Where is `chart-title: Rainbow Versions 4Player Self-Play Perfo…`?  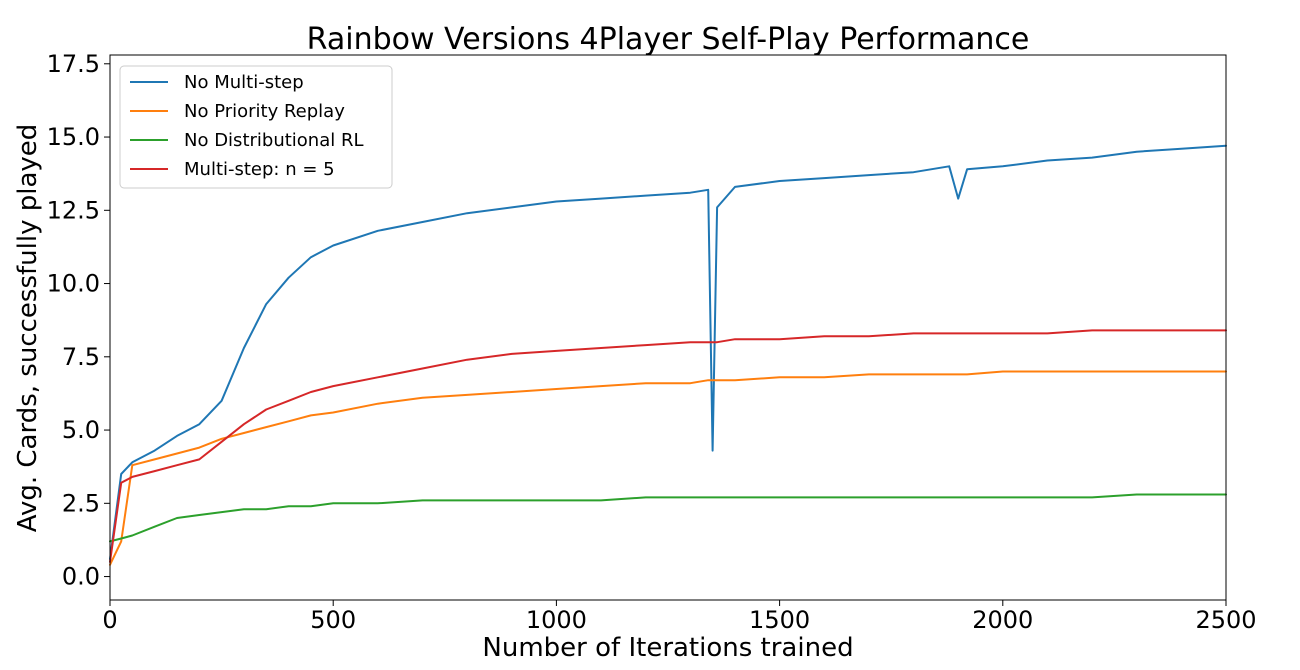 chart-title: Rainbow Versions 4Player Self-Play Perfo… is located at coordinates (668, 39).